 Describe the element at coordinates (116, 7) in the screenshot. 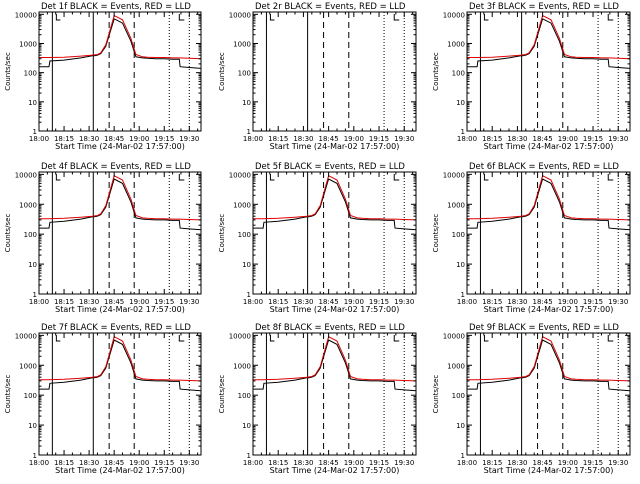

I see `panel-title: Det 1f BLACK = Events, RED = LLD` at that location.